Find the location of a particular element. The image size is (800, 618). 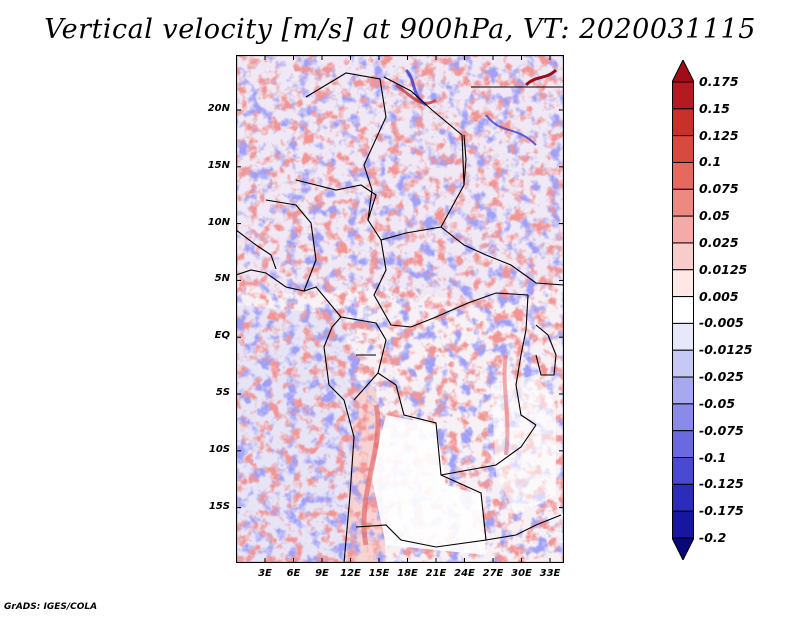

colorbar-bottom-triangle is located at coordinates (683, 548).